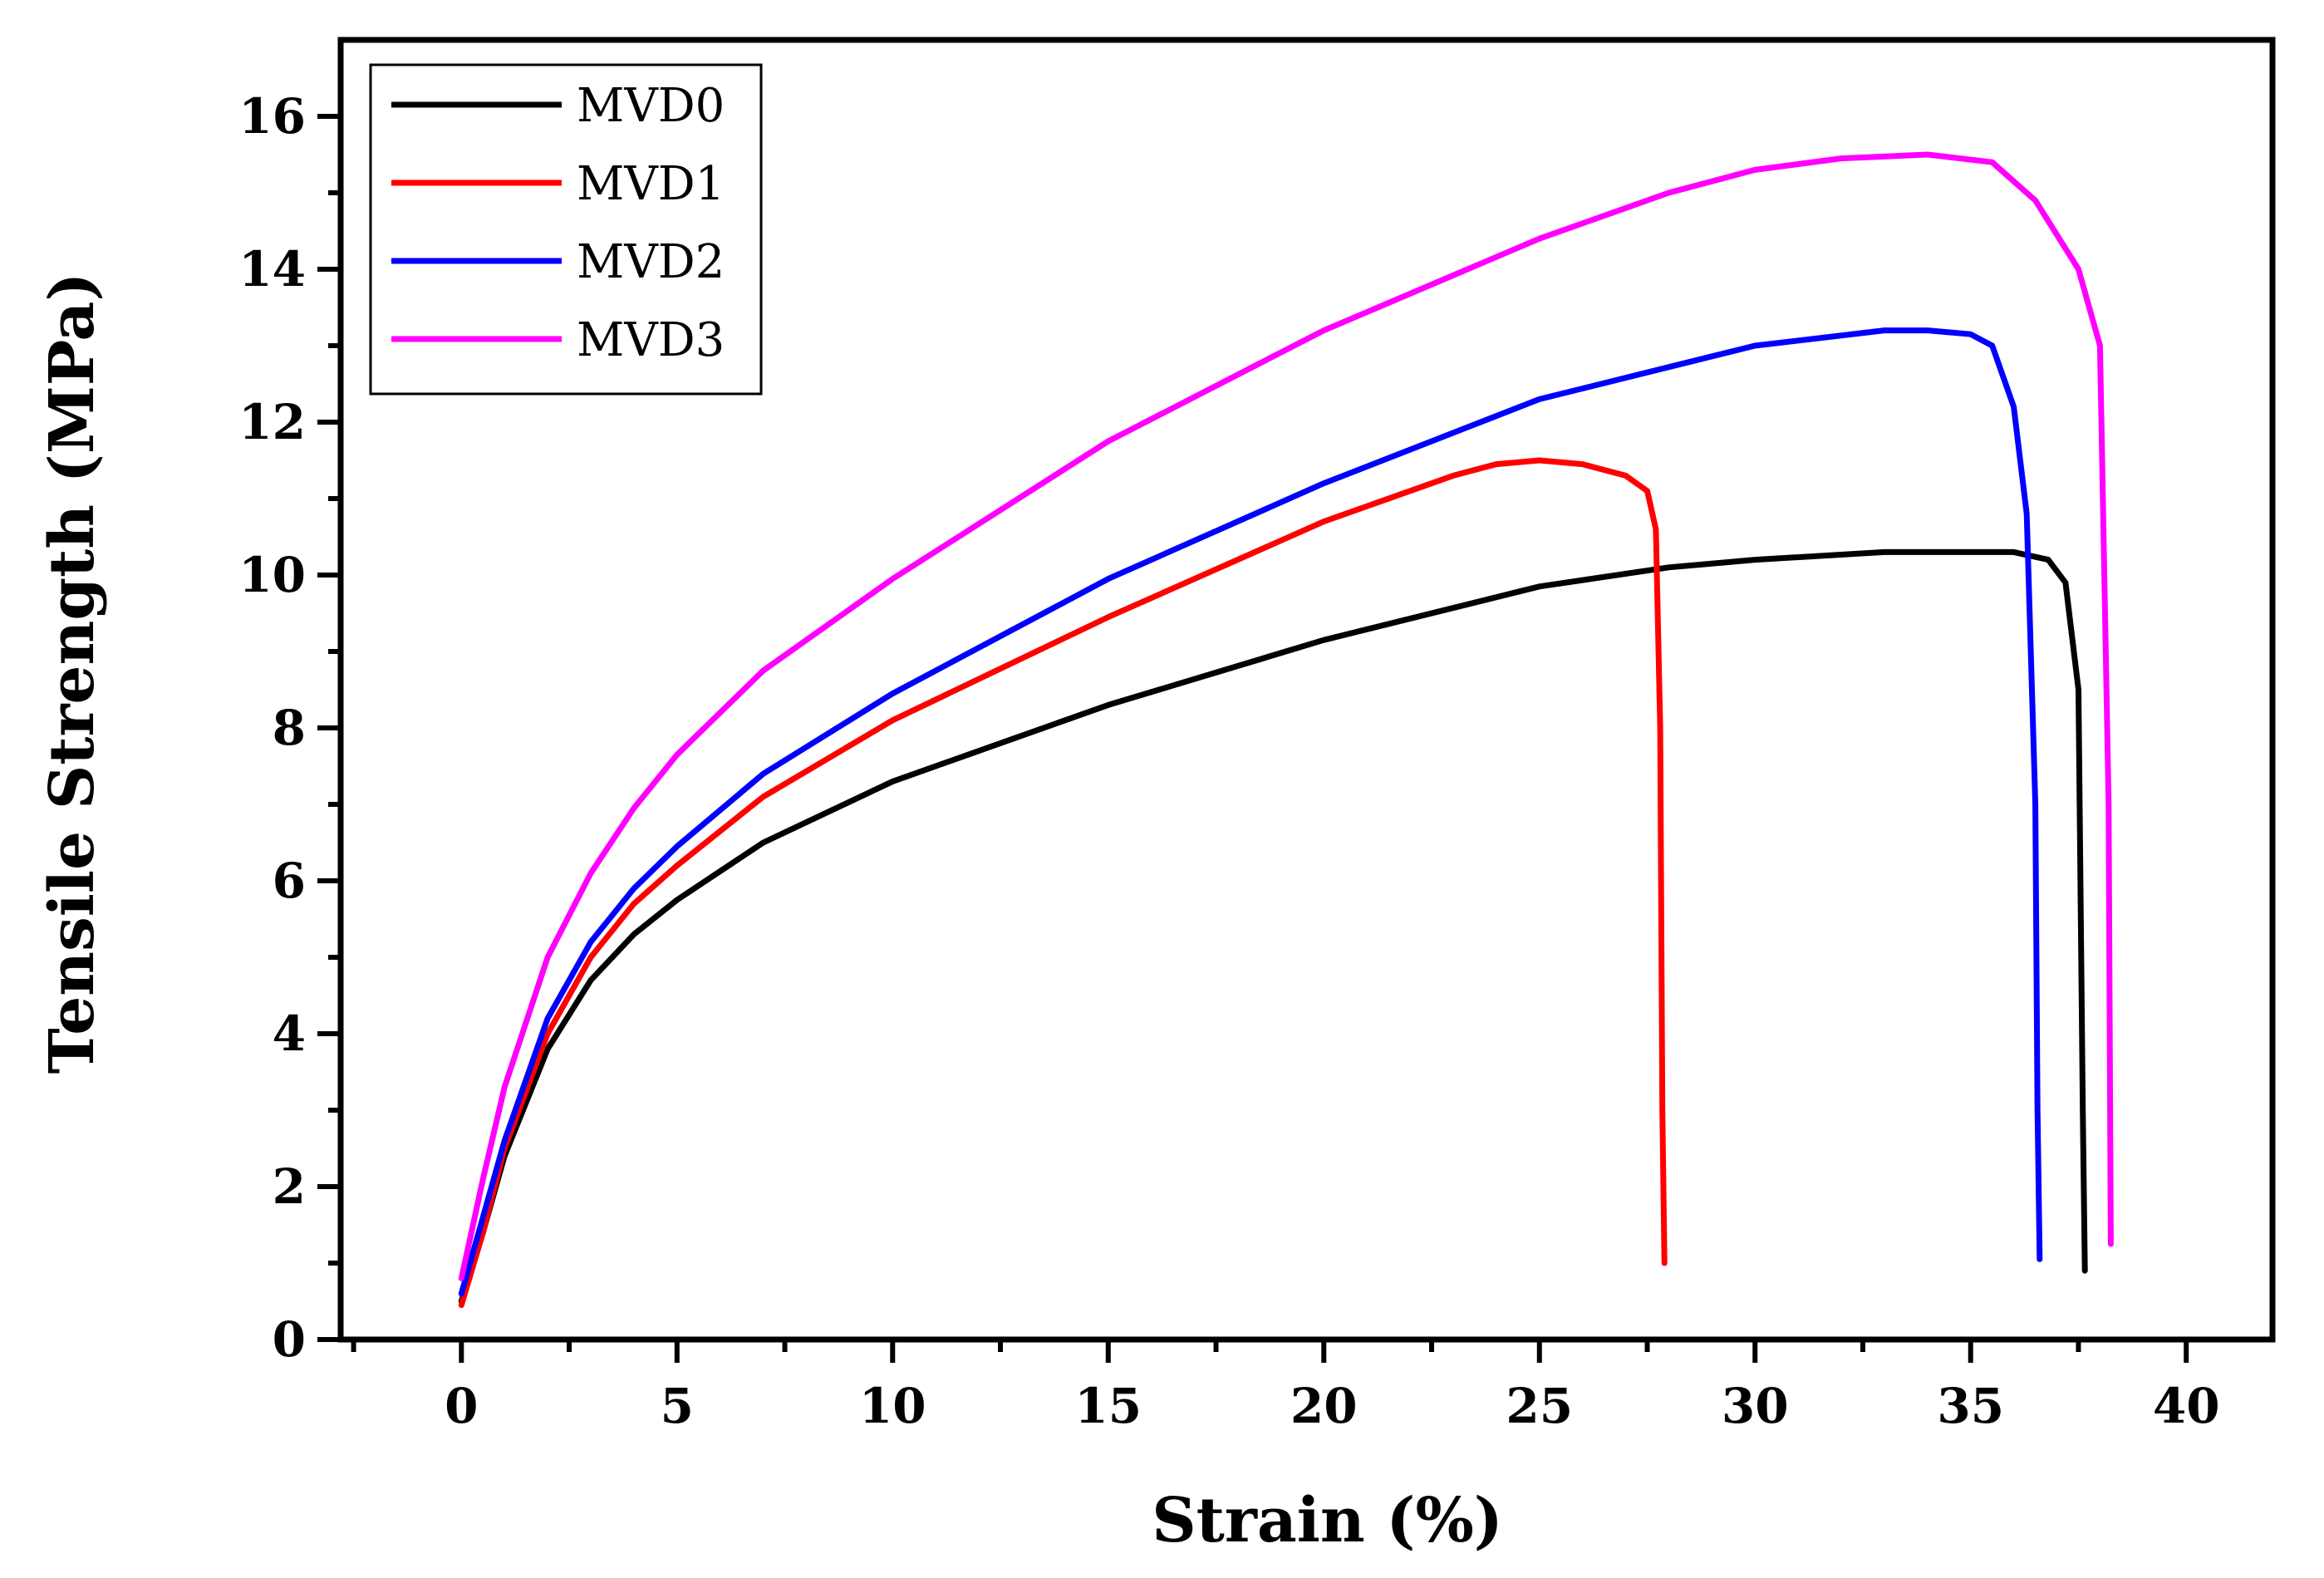 This screenshot has width=2324, height=1578. What do you see at coordinates (272, 422) in the screenshot?
I see `y-tick-label: 12` at bounding box center [272, 422].